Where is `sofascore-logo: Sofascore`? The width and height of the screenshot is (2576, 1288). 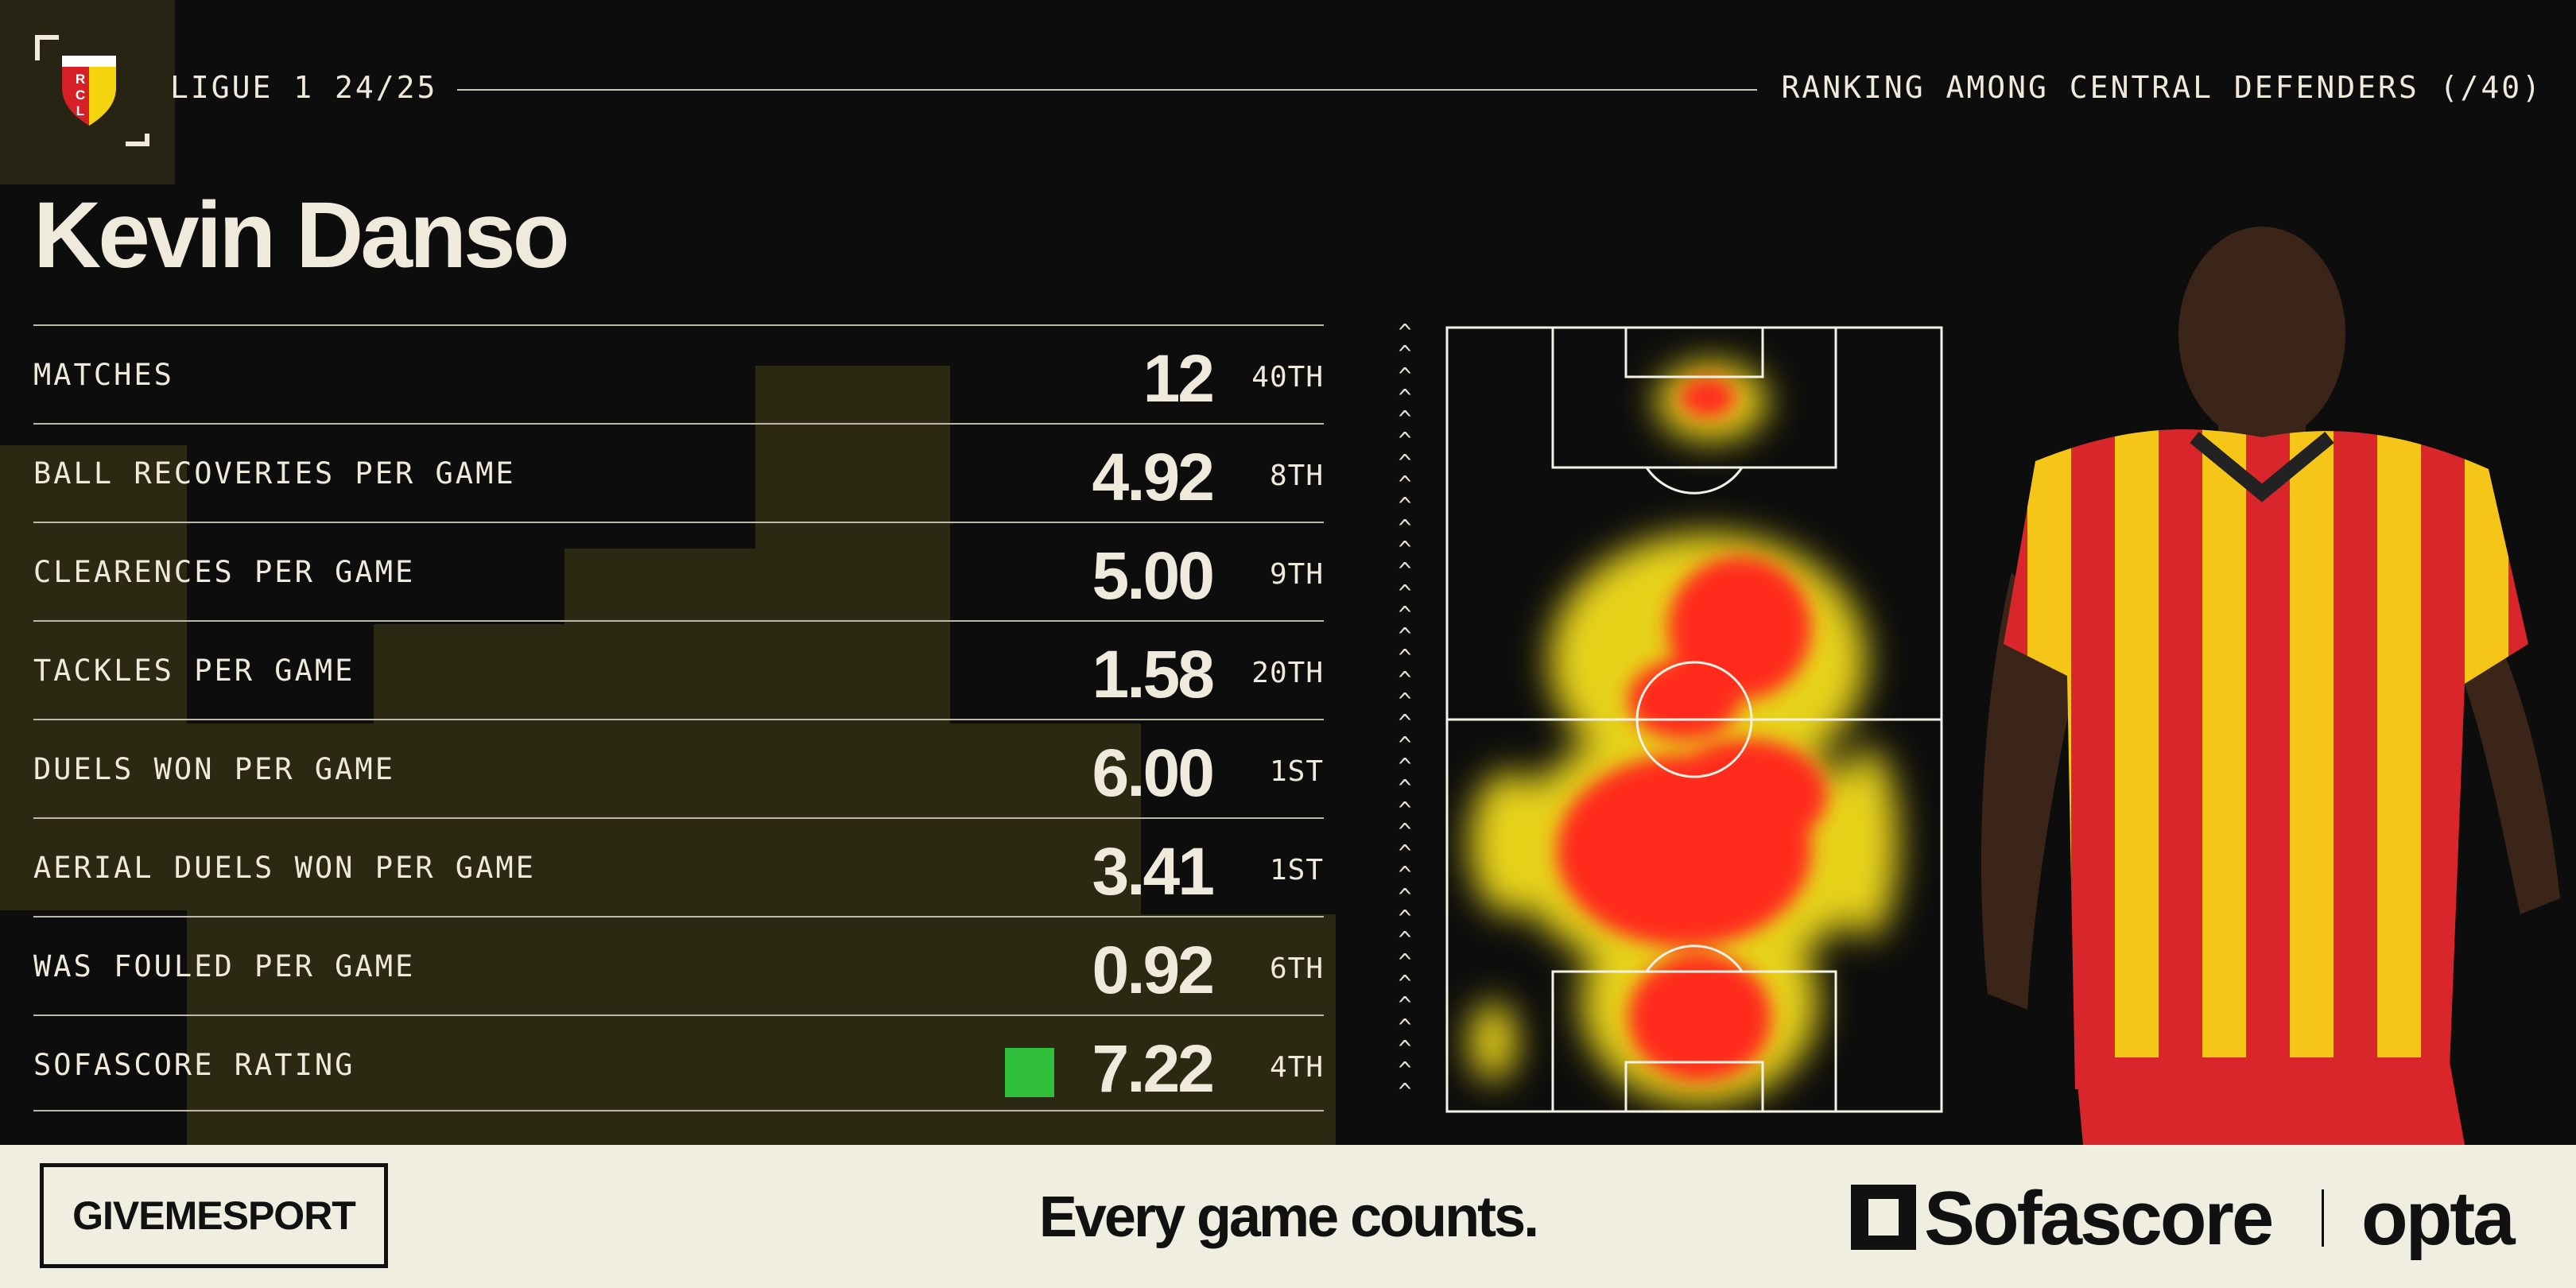 sofascore-logo: Sofascore is located at coordinates (2099, 1218).